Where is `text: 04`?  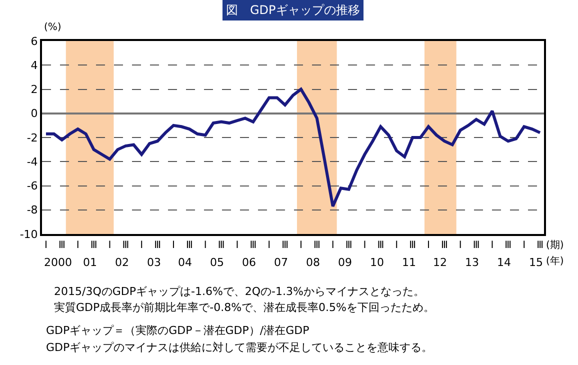
text: 04 is located at coordinates (185, 262).